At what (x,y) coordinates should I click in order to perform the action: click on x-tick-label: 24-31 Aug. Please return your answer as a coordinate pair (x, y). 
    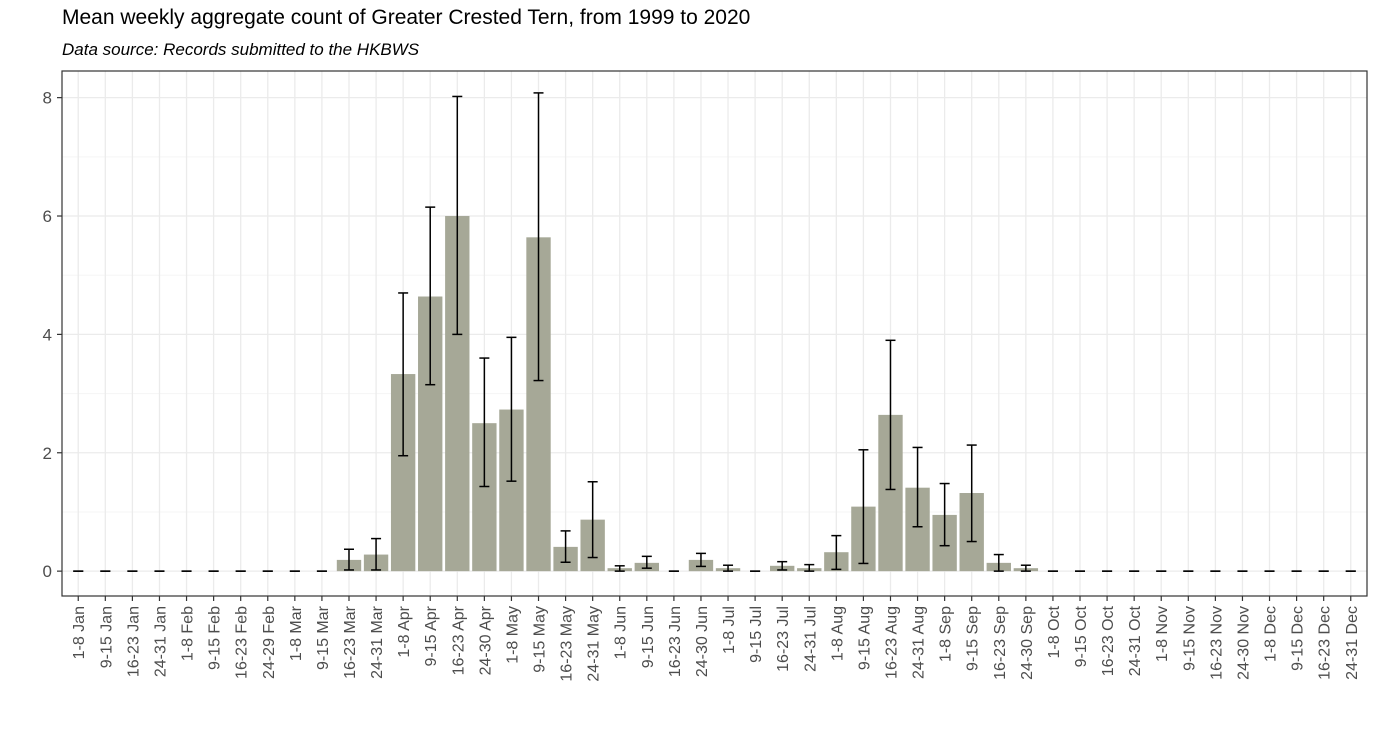
    Looking at the image, I should click on (919, 642).